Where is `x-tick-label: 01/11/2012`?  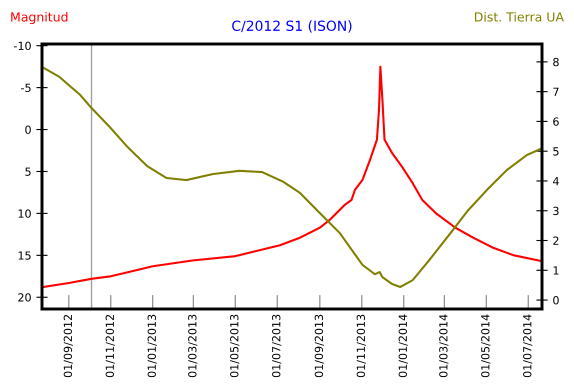 x-tick-label: 01/11/2012 is located at coordinates (110, 346).